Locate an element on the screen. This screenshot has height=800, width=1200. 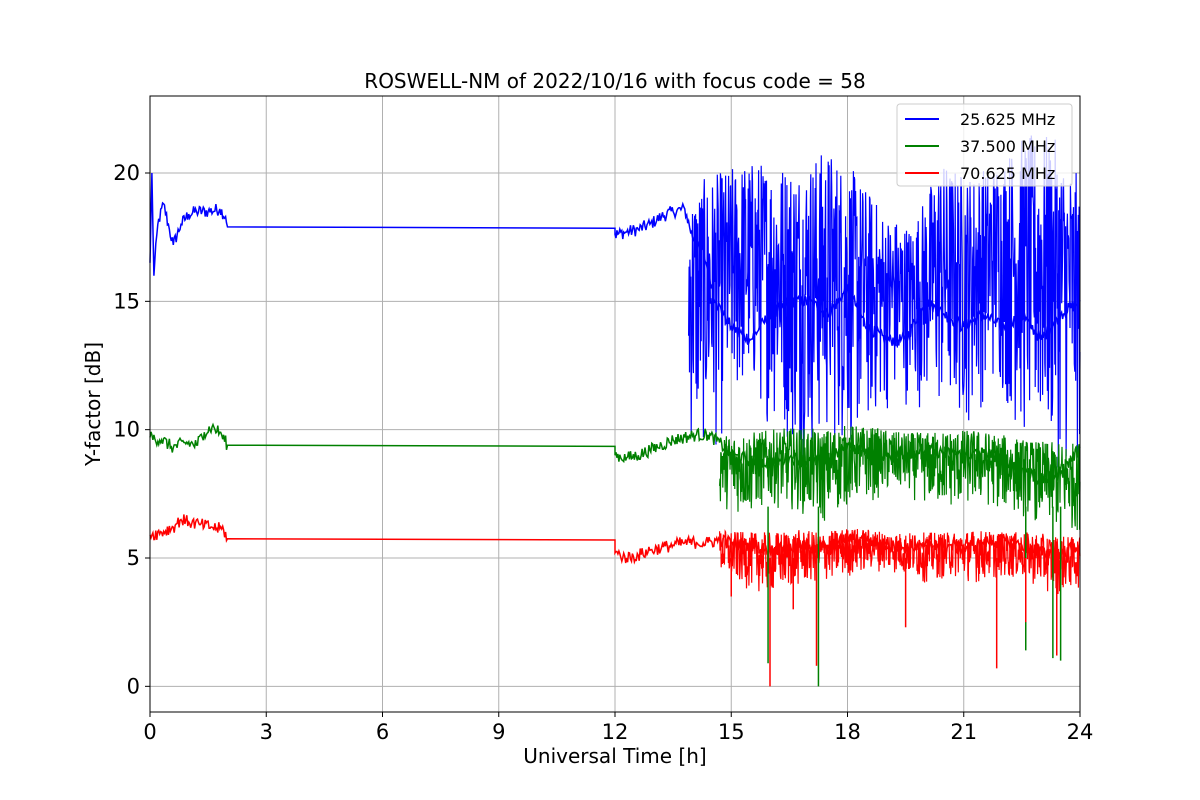
legend: 25.625 MHz 37.500 MHz 70.625 MHz is located at coordinates (984, 145).